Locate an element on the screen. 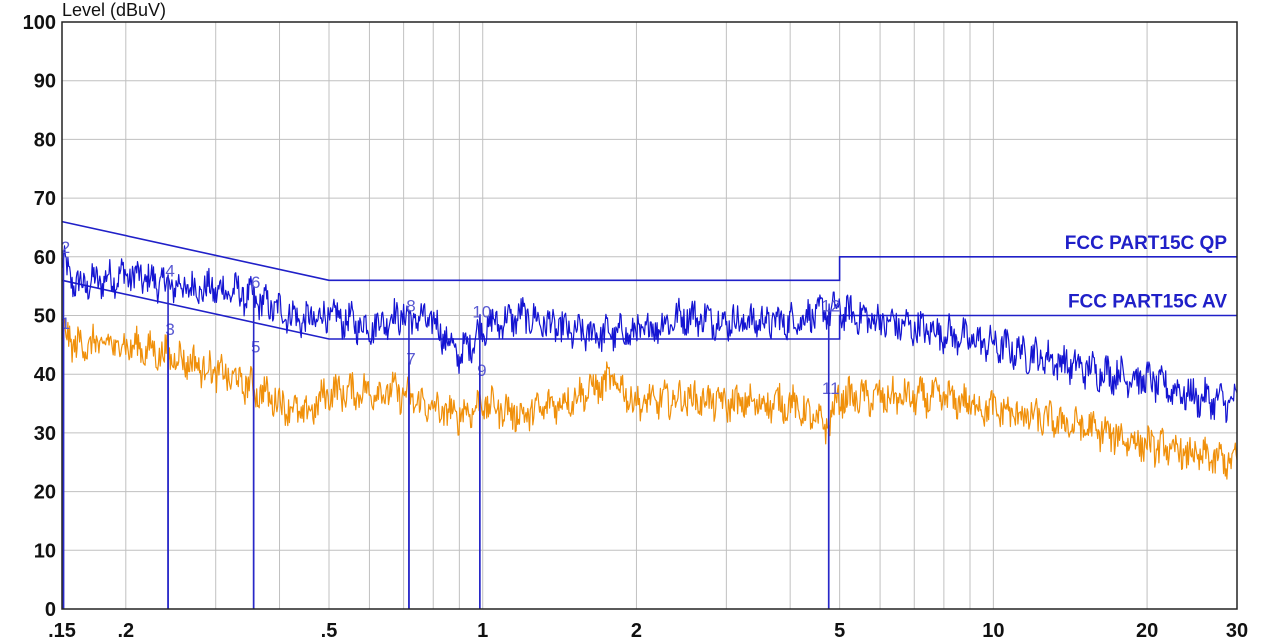  marker-label: 5 is located at coordinates (255, 347).